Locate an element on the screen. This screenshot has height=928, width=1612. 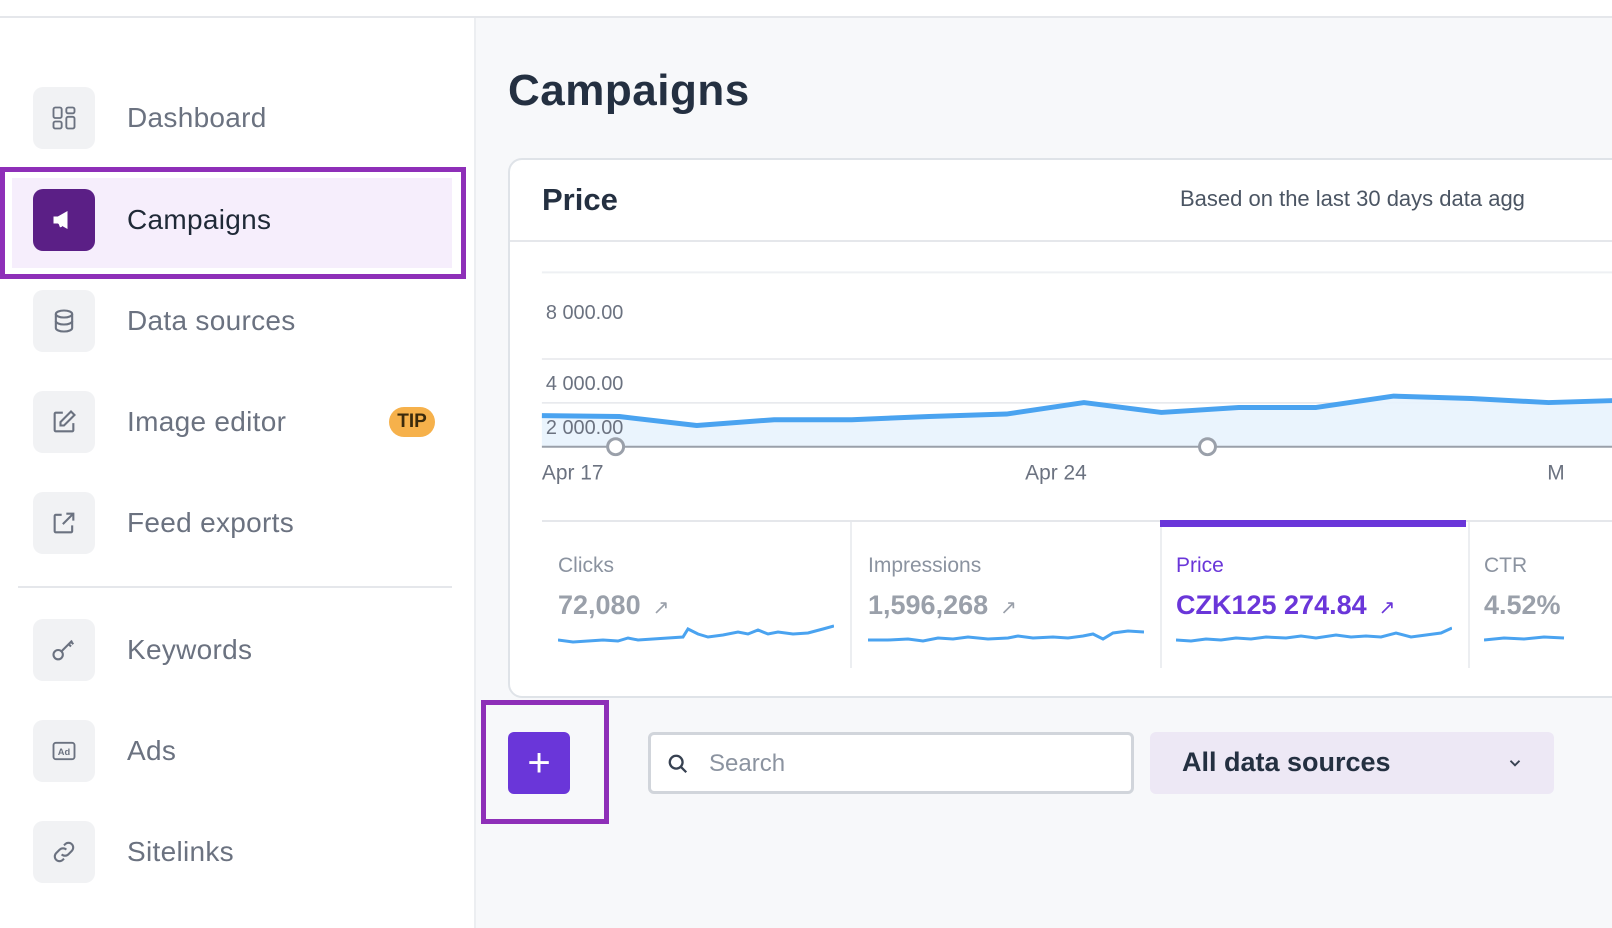
link-icon is located at coordinates (64, 852).